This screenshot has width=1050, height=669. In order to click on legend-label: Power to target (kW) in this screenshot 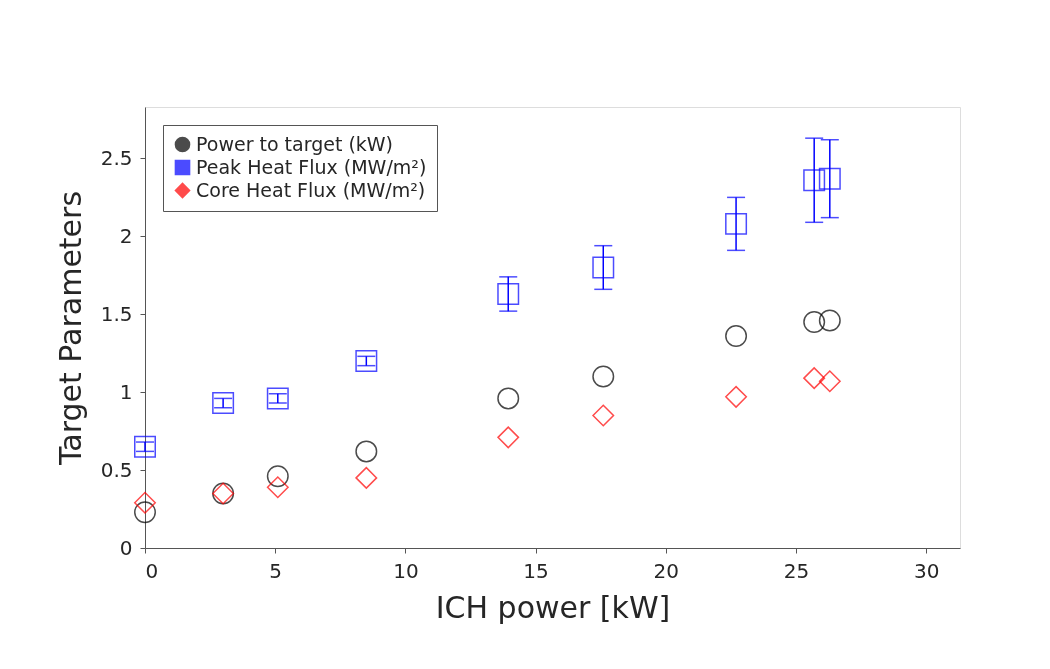, I will do `click(295, 143)`.